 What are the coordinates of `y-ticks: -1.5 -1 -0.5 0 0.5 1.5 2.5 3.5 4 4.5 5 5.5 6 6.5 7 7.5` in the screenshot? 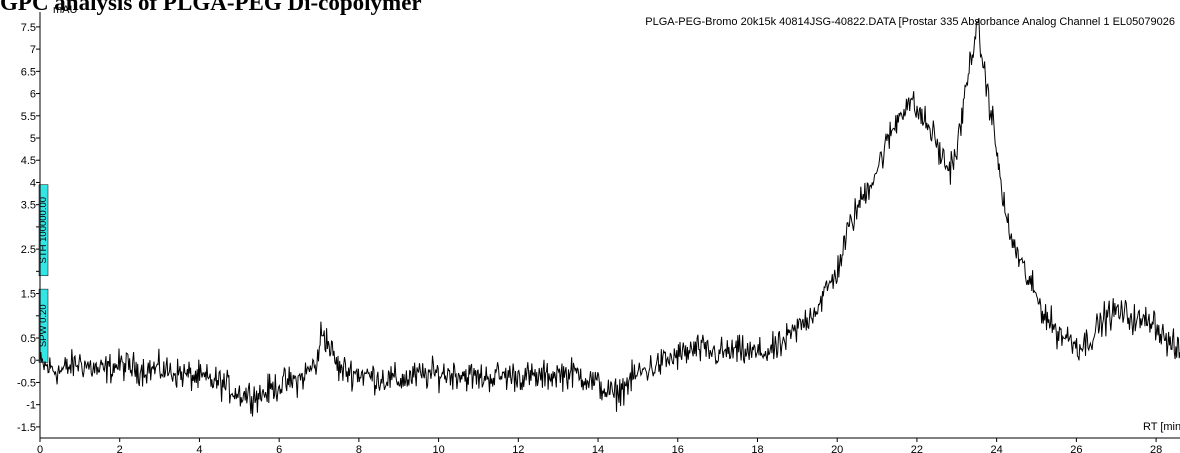 It's located at (28, 228).